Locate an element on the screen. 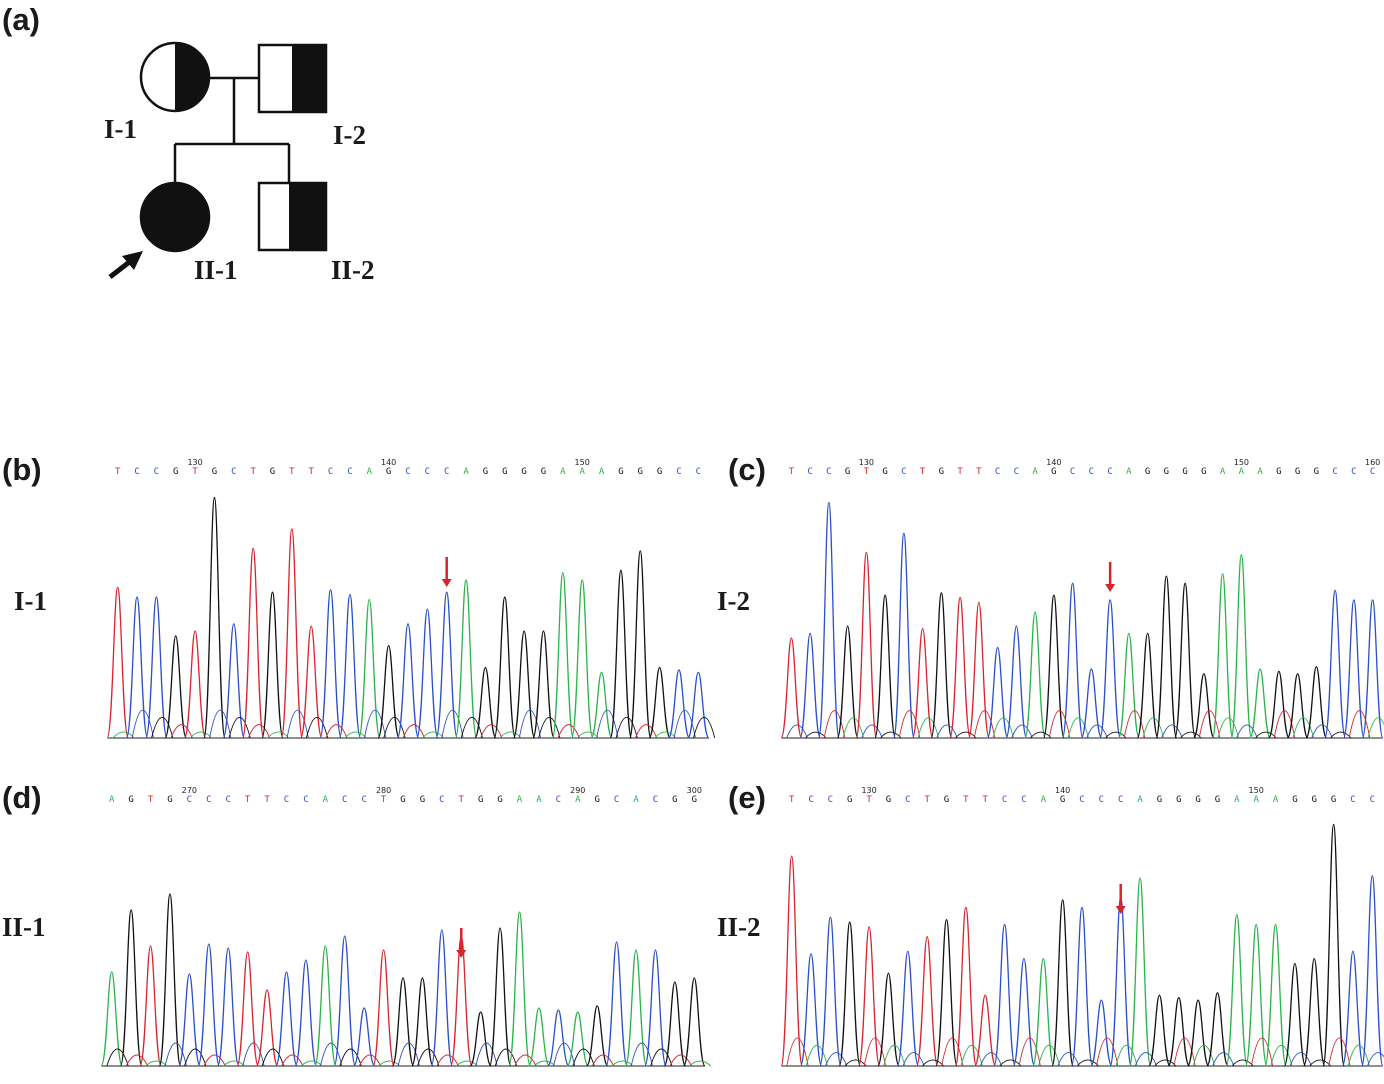 Image resolution: width=1384 pixels, height=1084 pixels. pedigree-diagram is located at coordinates (218, 160).